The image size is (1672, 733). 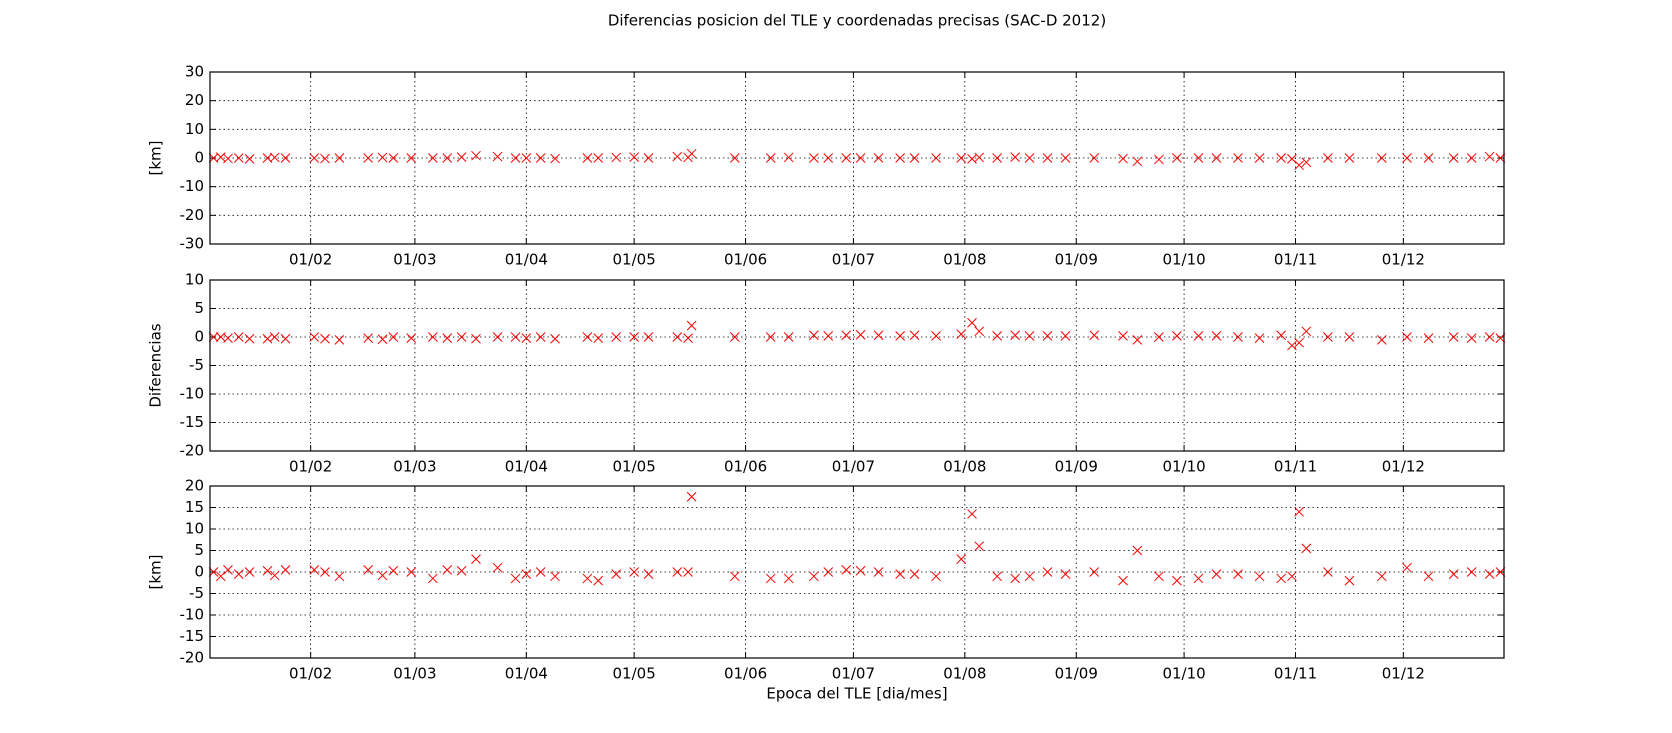 I want to click on x-tick-label: 01/12, so click(x=1403, y=260).